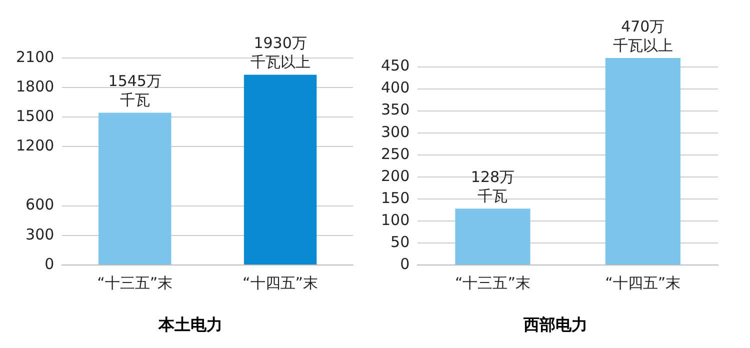 This screenshot has height=348, width=750. I want to click on y-tick-label: 600, so click(40, 205).